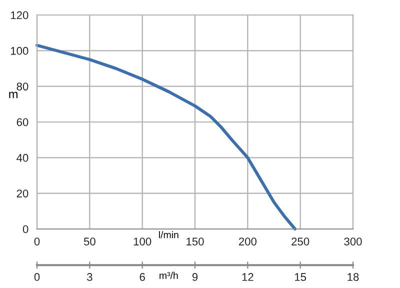 This screenshot has width=400, height=288. What do you see at coordinates (195, 277) in the screenshot?
I see `x2-tick-label: 9` at bounding box center [195, 277].